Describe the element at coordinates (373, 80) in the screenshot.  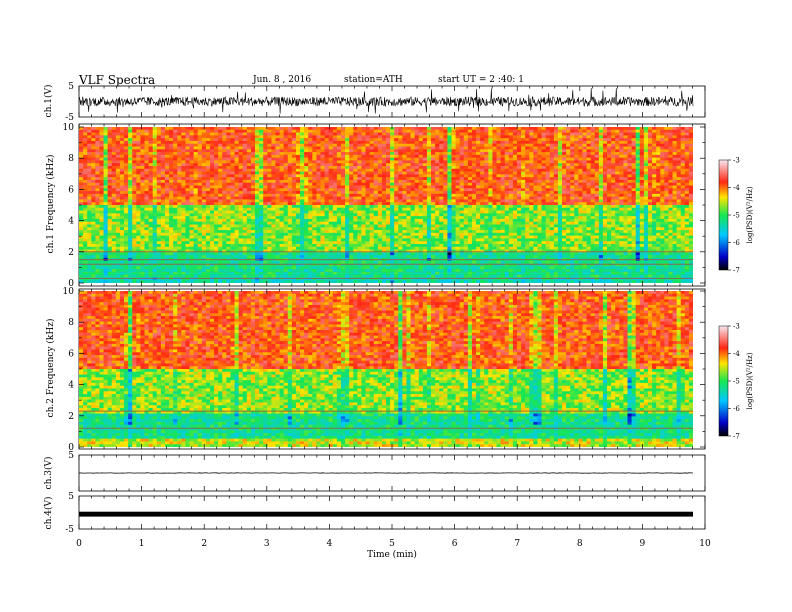
I see `station-label: station=ATH` at that location.